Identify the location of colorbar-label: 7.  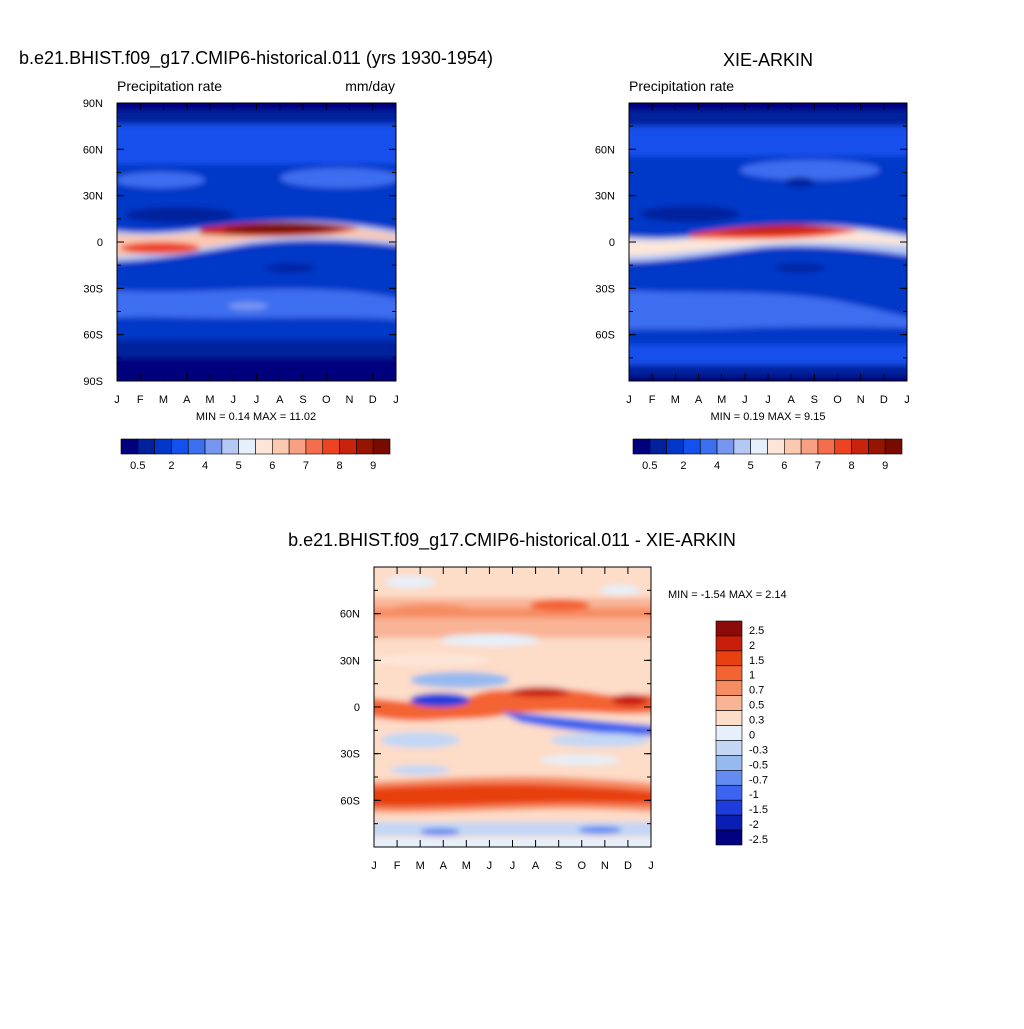
(306, 466).